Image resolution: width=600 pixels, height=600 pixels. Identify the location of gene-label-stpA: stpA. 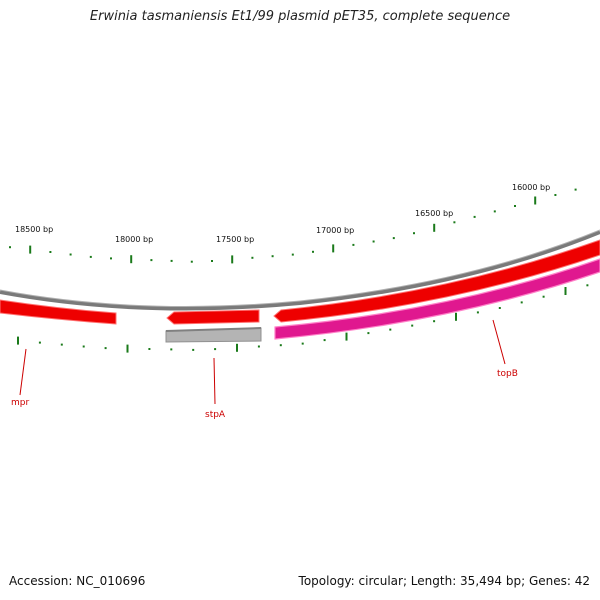
(215, 415).